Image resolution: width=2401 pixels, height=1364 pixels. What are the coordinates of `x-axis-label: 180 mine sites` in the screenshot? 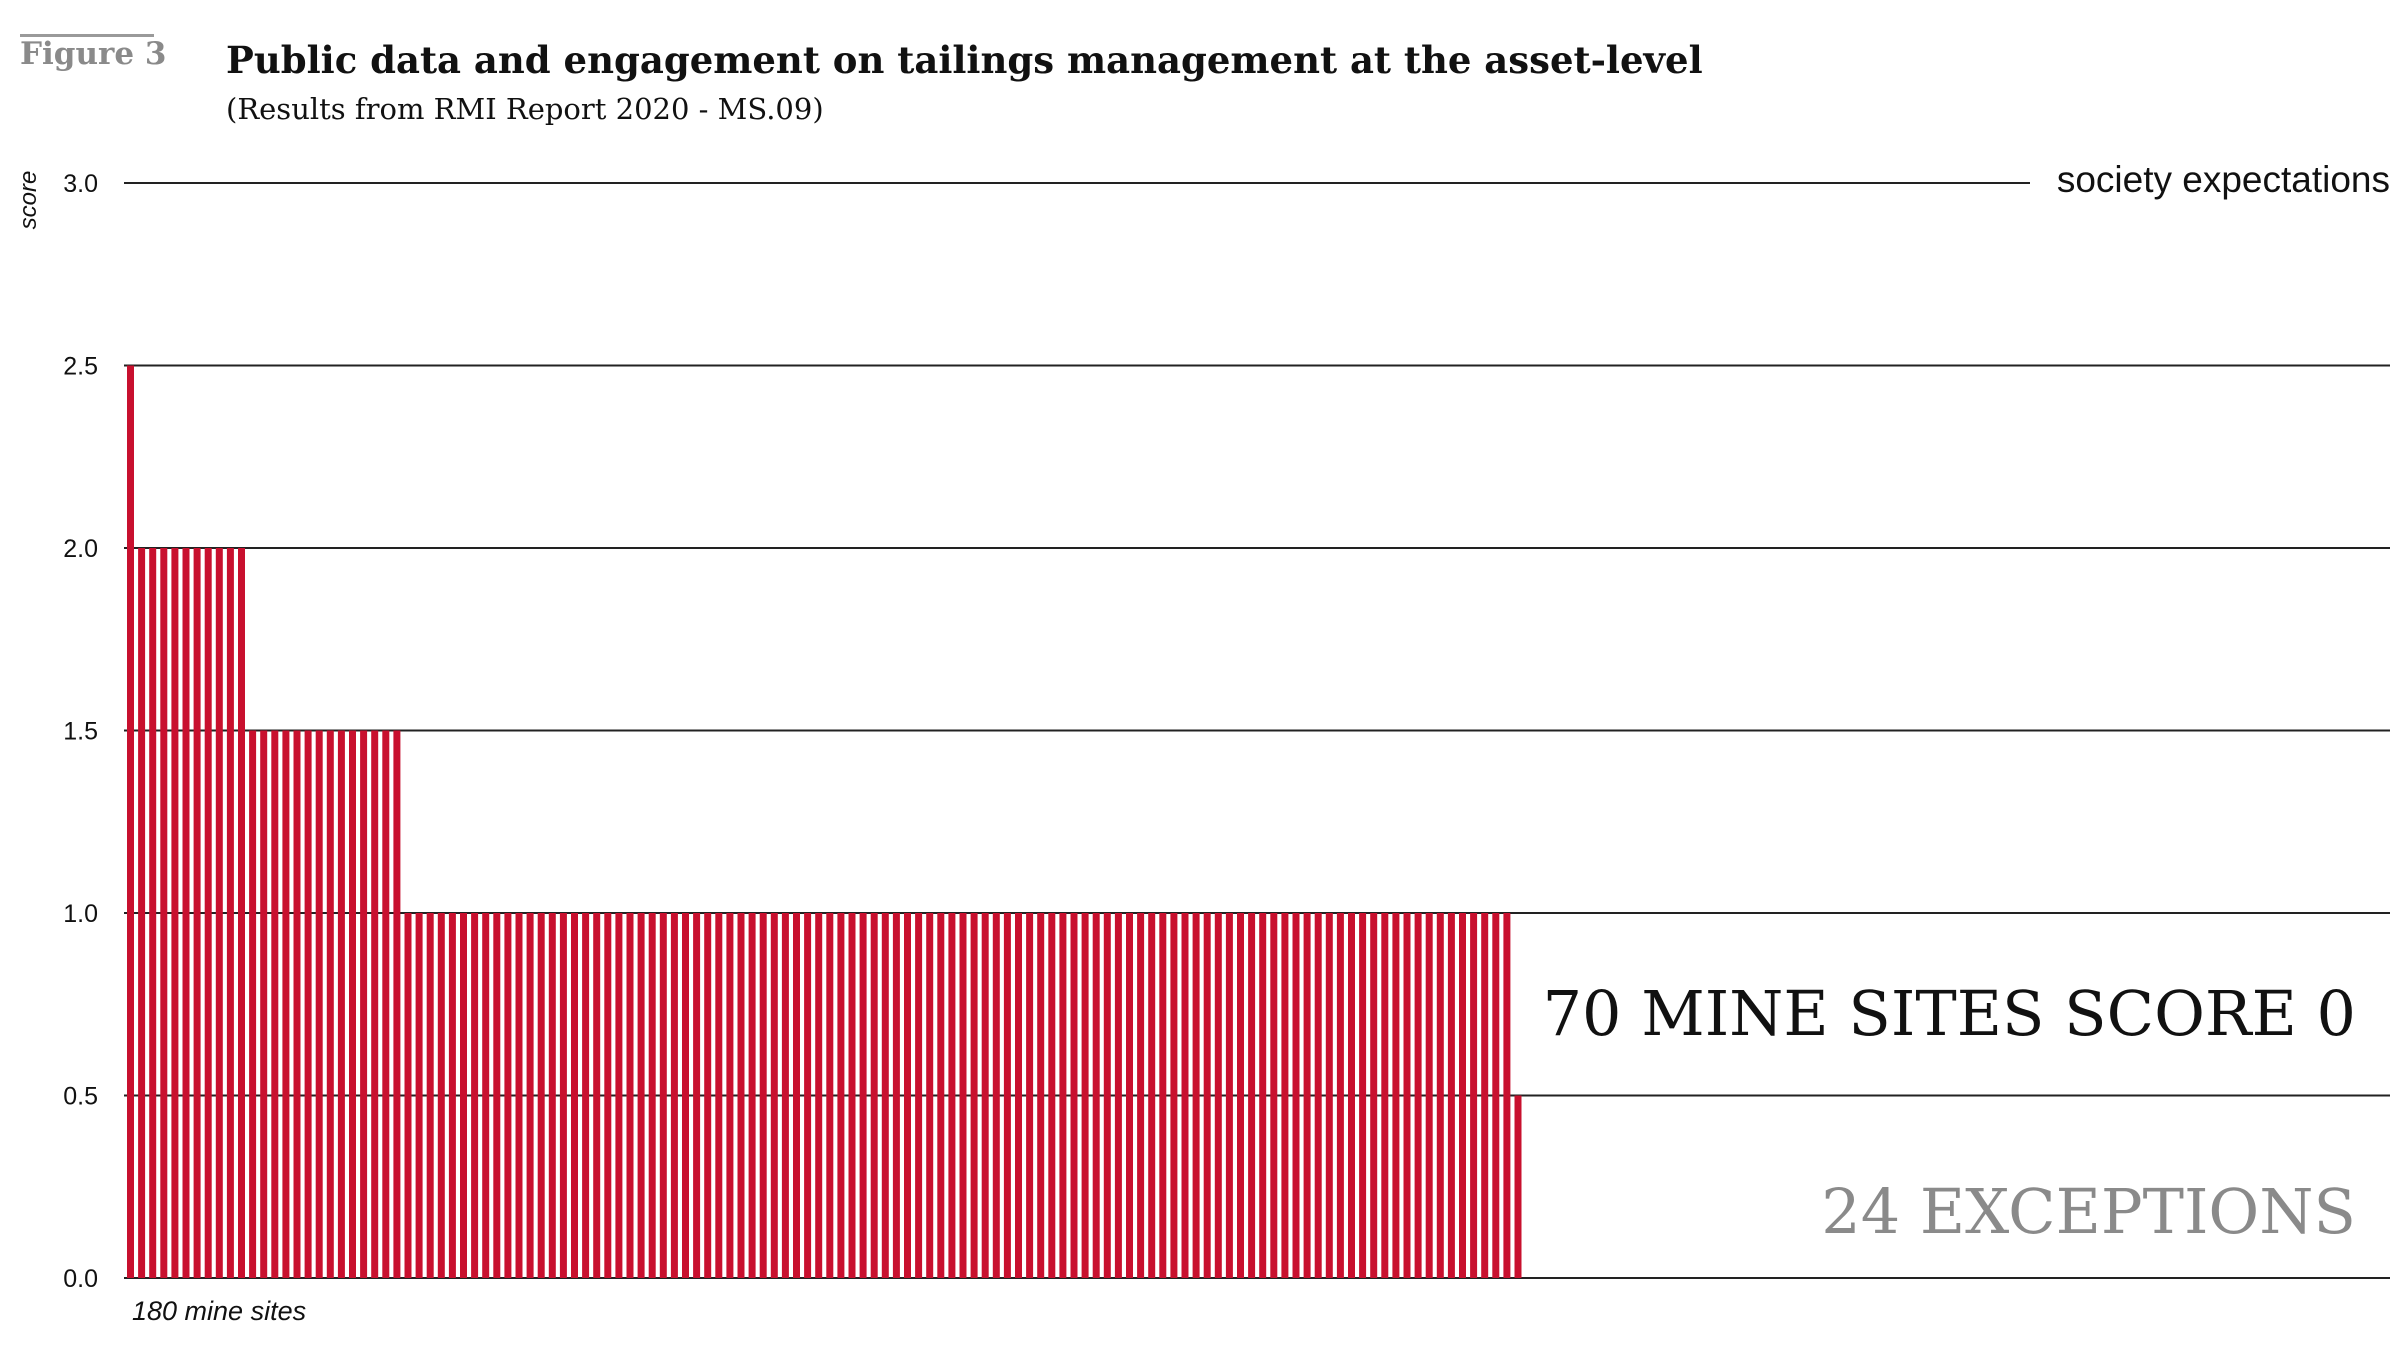 It's located at (219, 1311).